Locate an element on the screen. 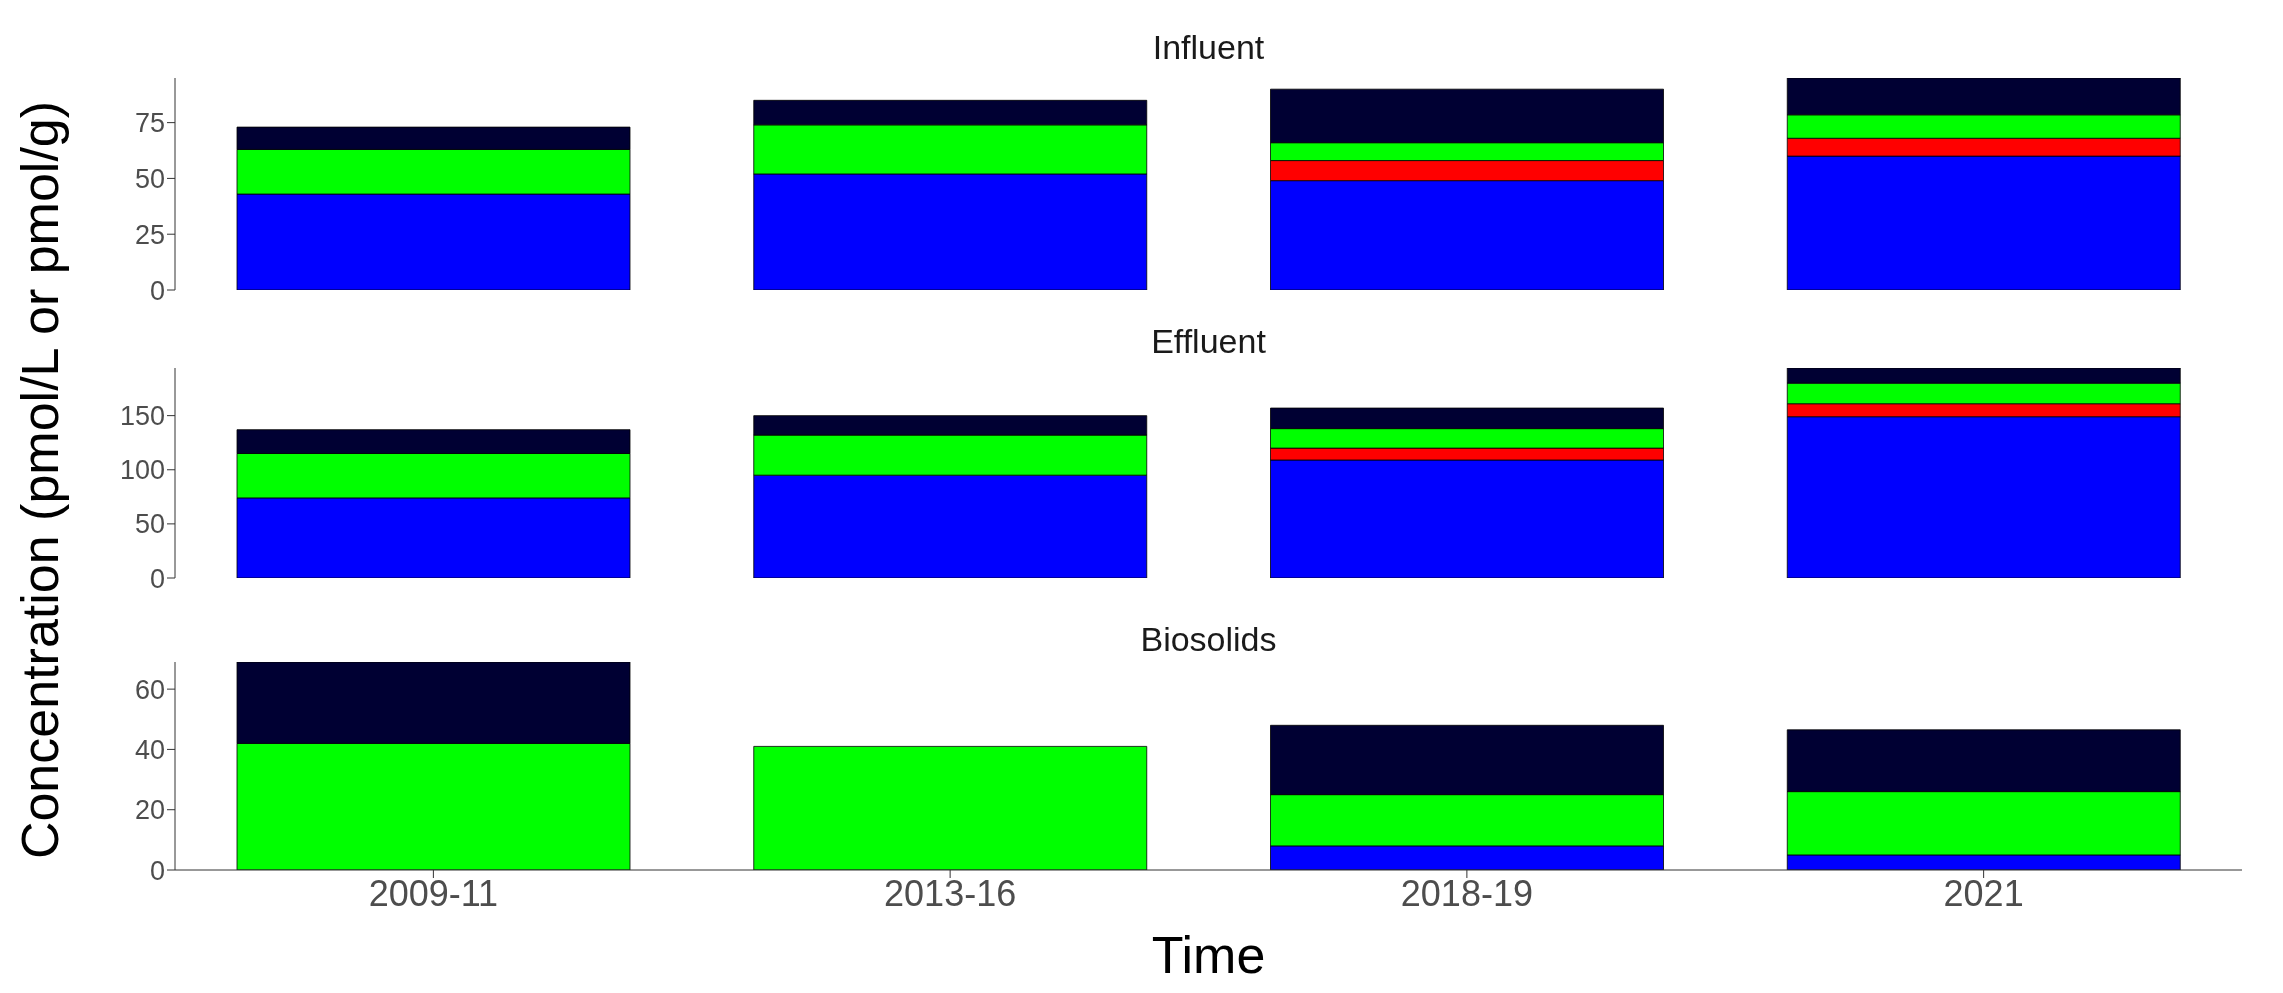 The width and height of the screenshot is (2283, 993). chart-title: Influent is located at coordinates (1208, 47).